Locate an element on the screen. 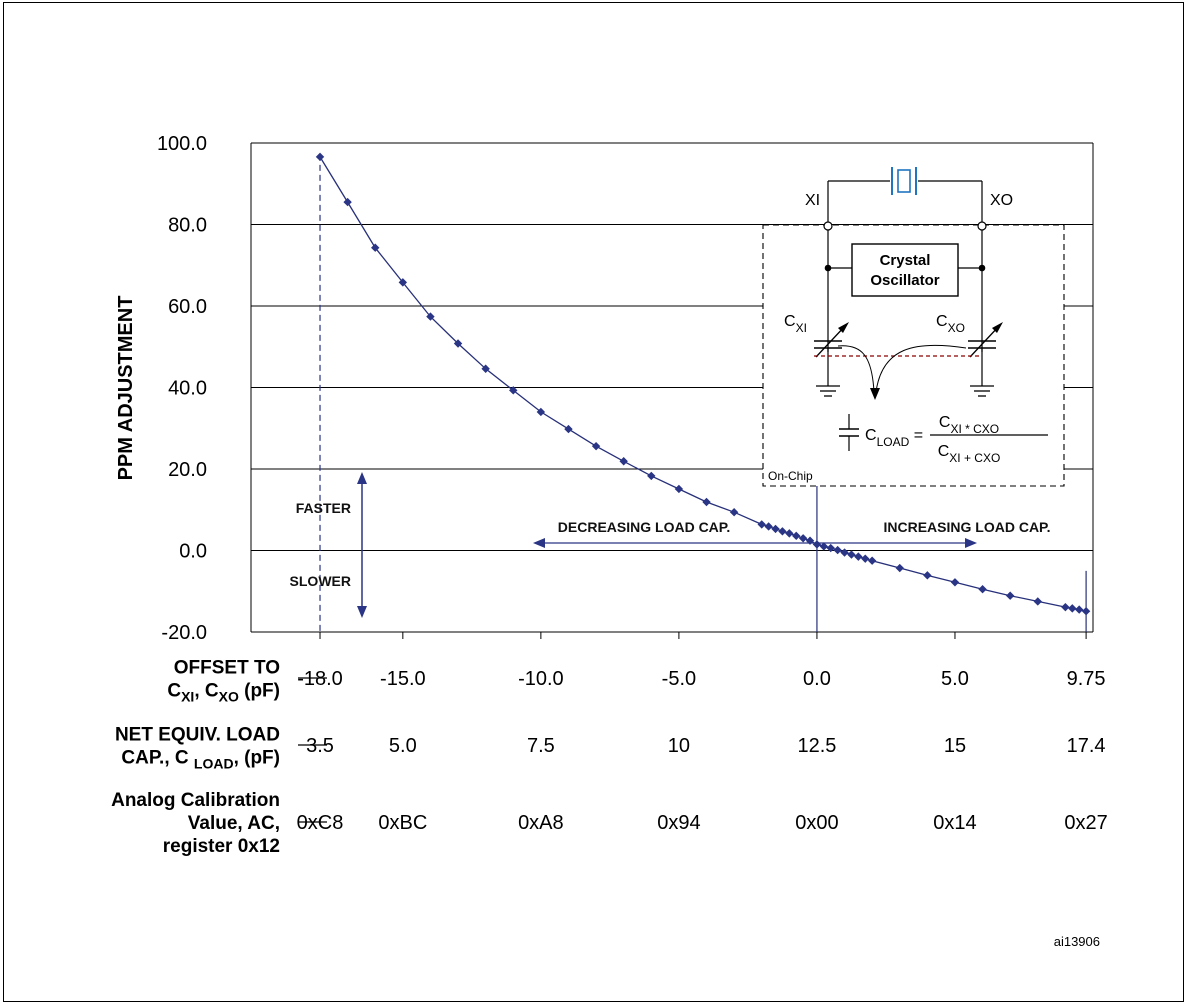 Image resolution: width=1190 pixels, height=1002 pixels. row-label: Analog Calibration is located at coordinates (195, 800).